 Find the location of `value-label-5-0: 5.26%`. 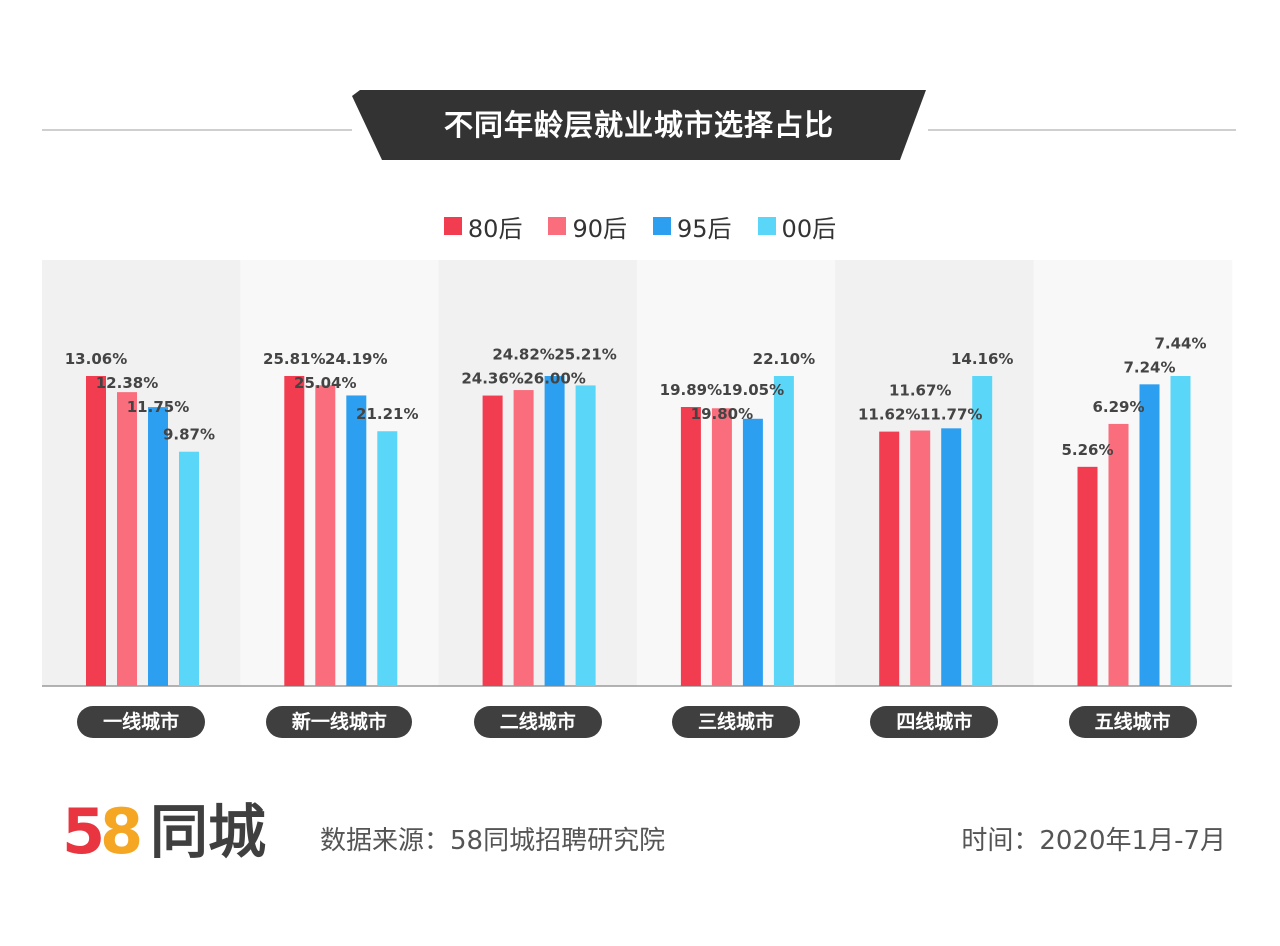

value-label-5-0: 5.26% is located at coordinates (1087, 450).